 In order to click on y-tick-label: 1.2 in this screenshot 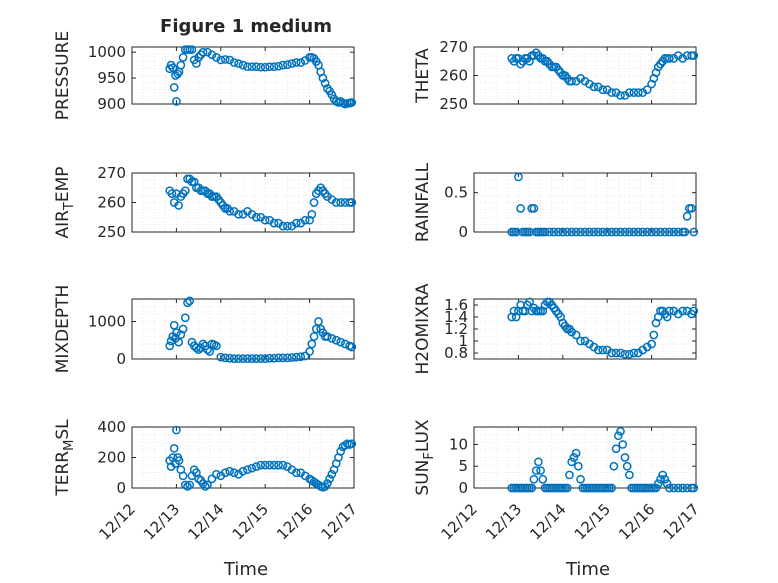, I will do `click(456, 329)`.